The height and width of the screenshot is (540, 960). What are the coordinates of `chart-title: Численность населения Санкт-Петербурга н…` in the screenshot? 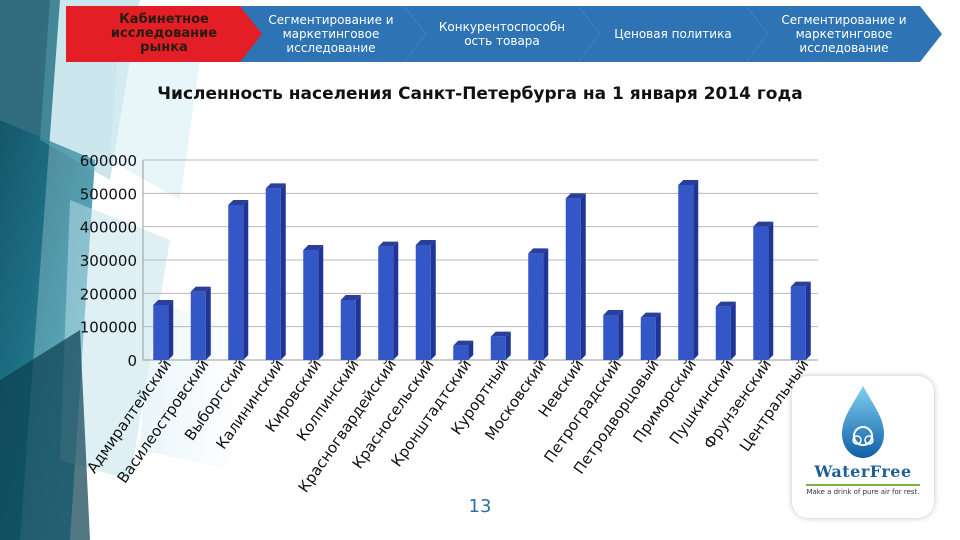 It's located at (480, 94).